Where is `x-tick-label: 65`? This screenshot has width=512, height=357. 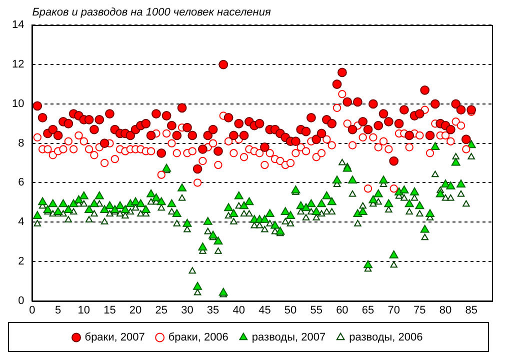
x-tick-label: 65 is located at coordinates (368, 310).